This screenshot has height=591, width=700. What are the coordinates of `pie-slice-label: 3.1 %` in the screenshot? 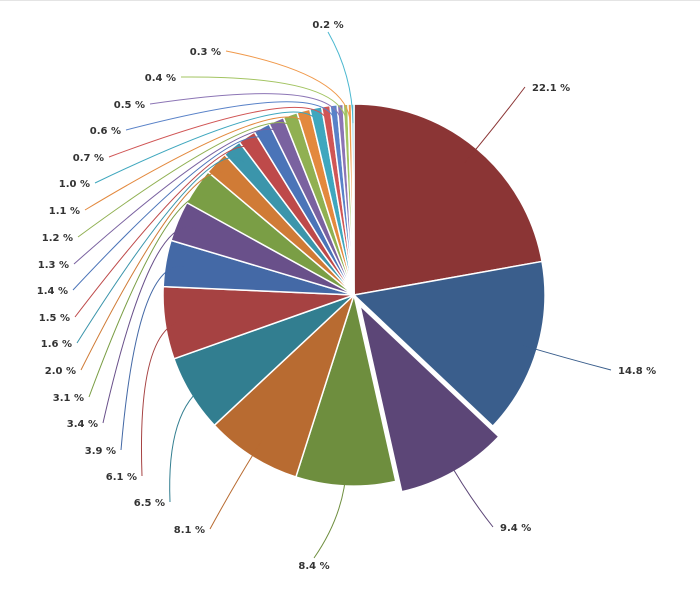 It's located at (68, 398).